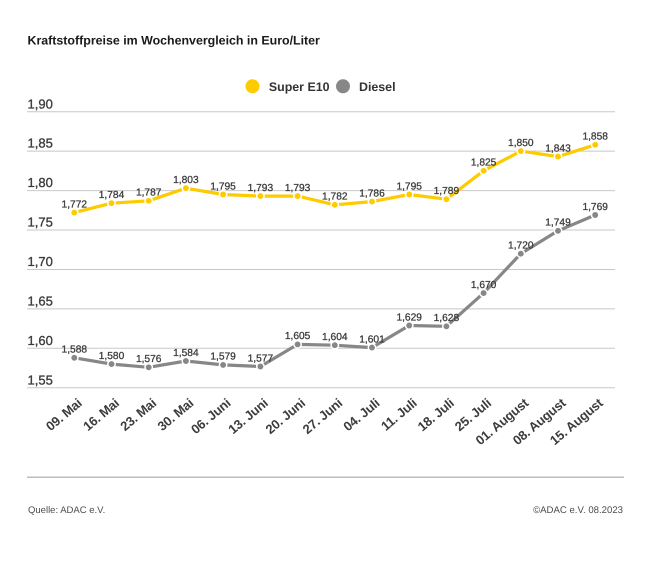 The width and height of the screenshot is (650, 575). I want to click on svg-text: 1,843, so click(558, 148).